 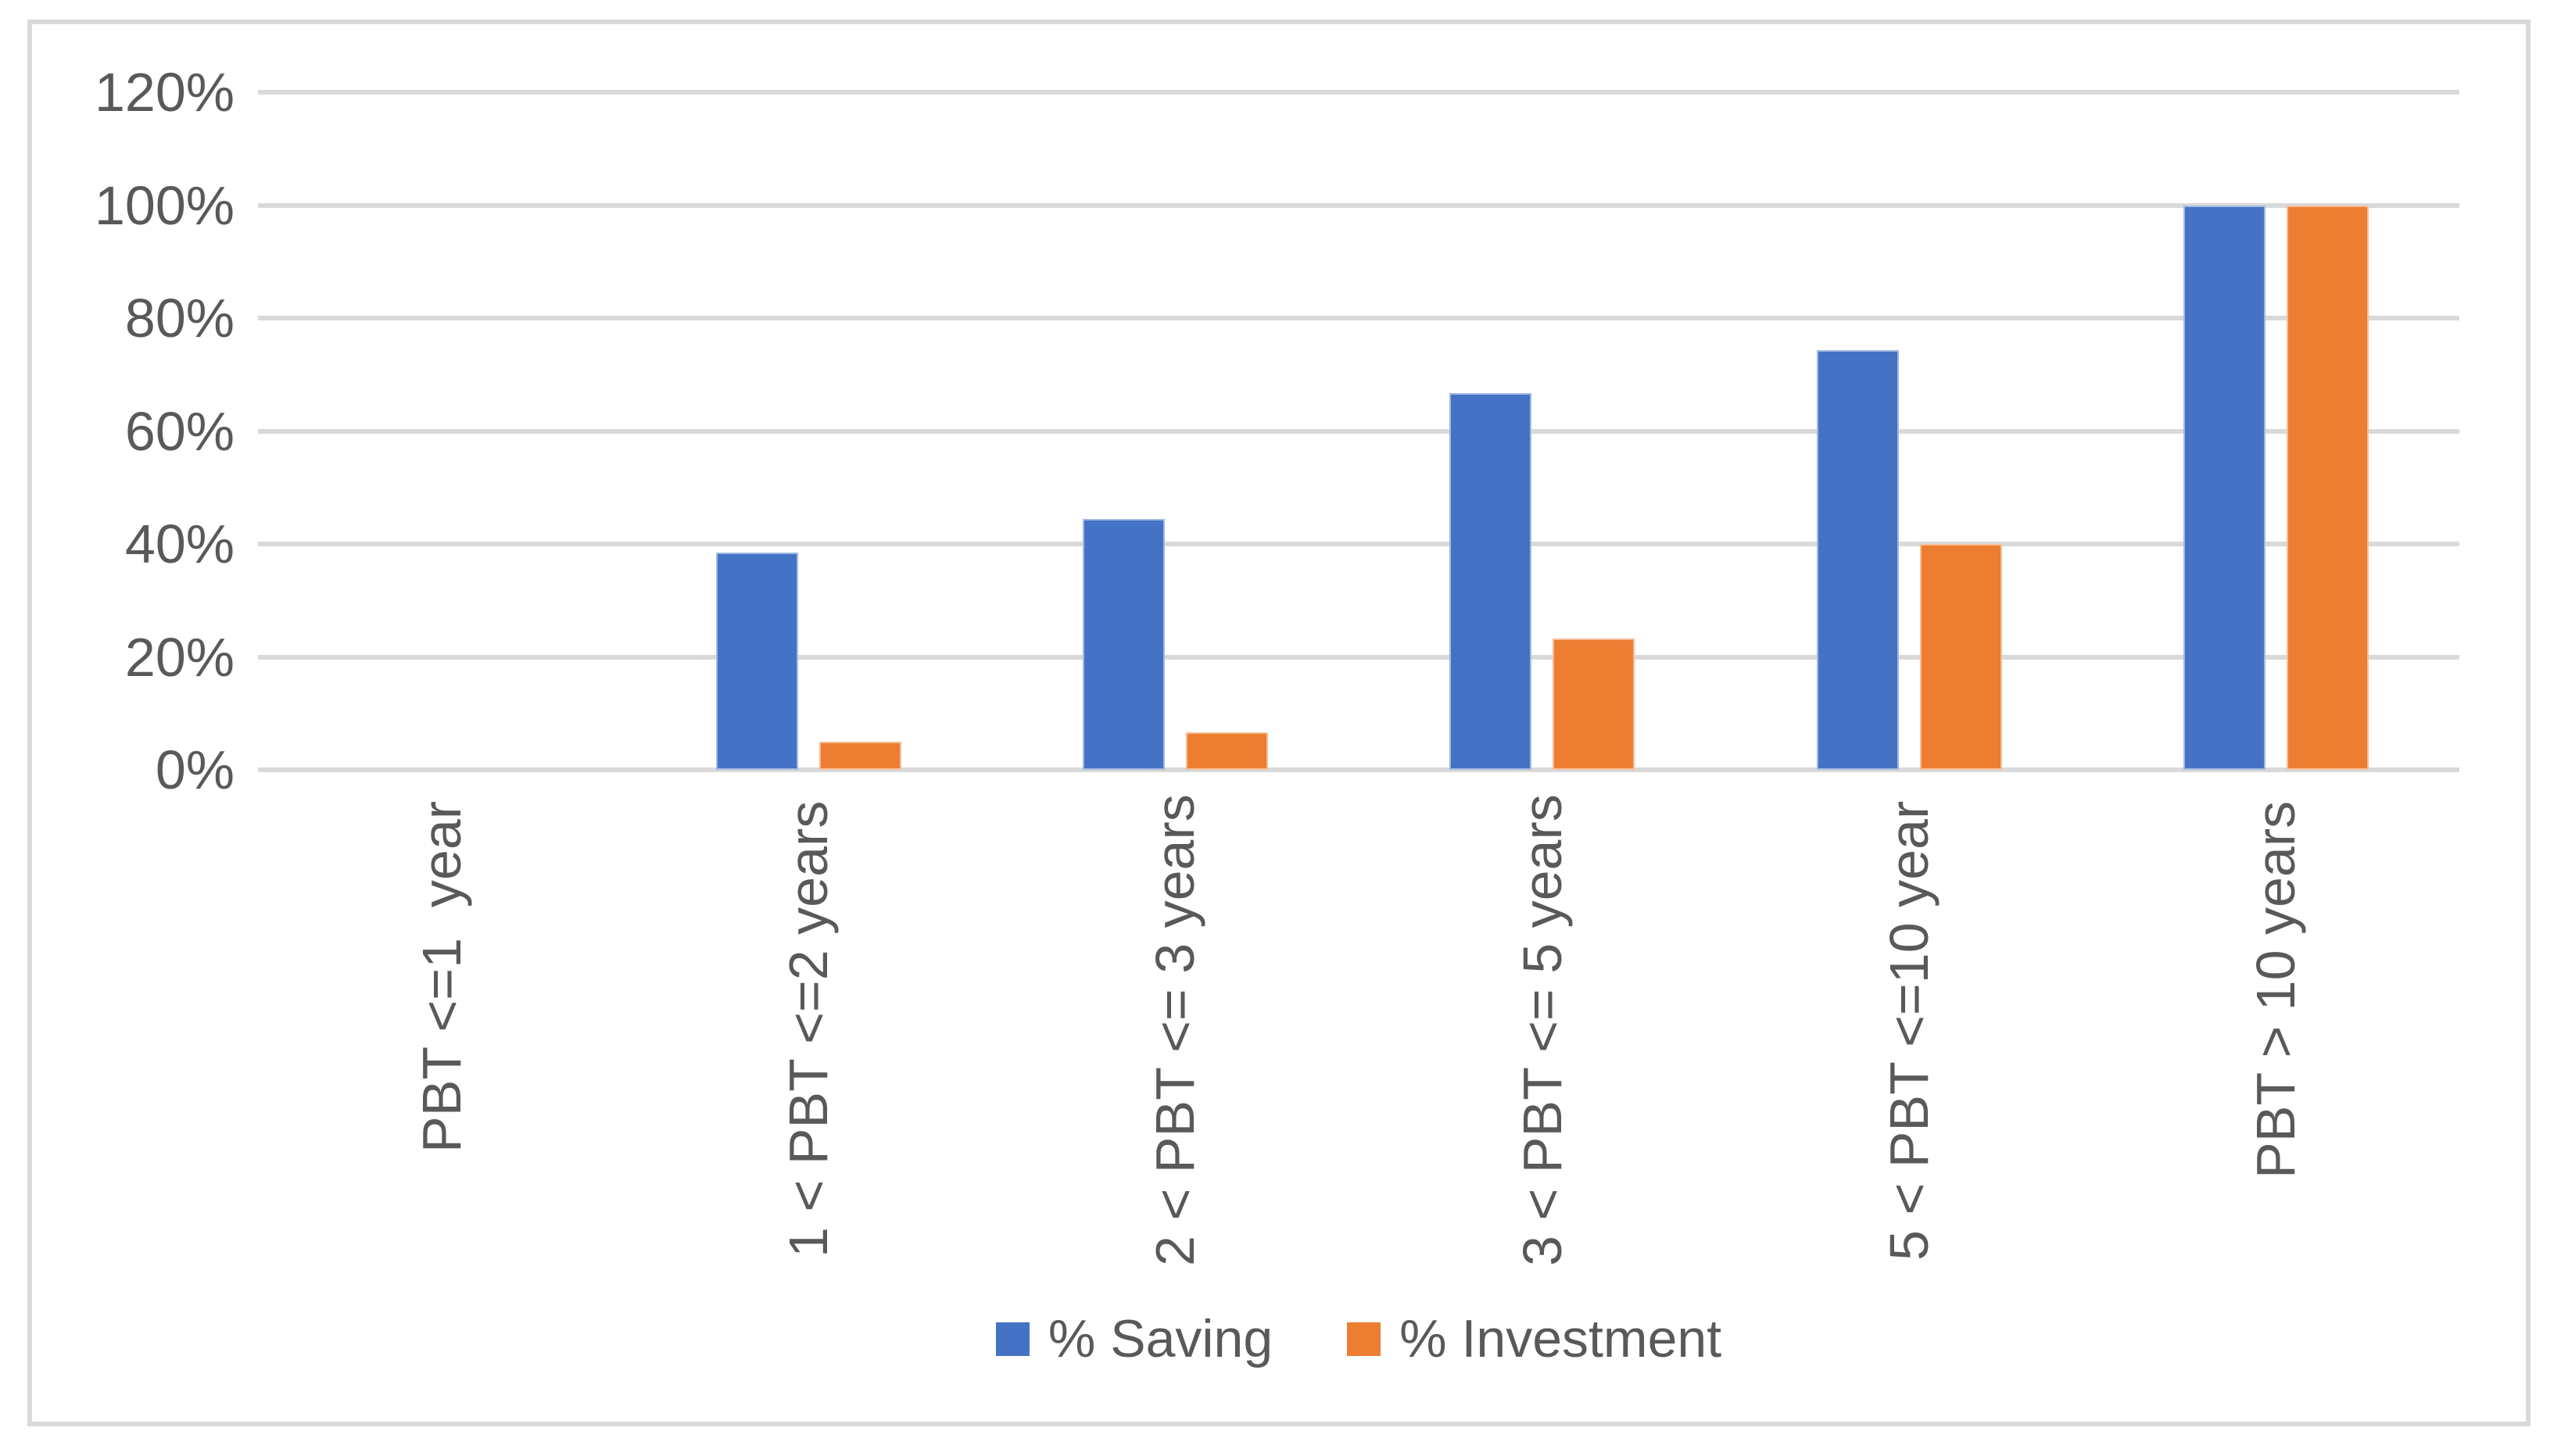 I want to click on y-tick-label: 0%, so click(x=195, y=769).